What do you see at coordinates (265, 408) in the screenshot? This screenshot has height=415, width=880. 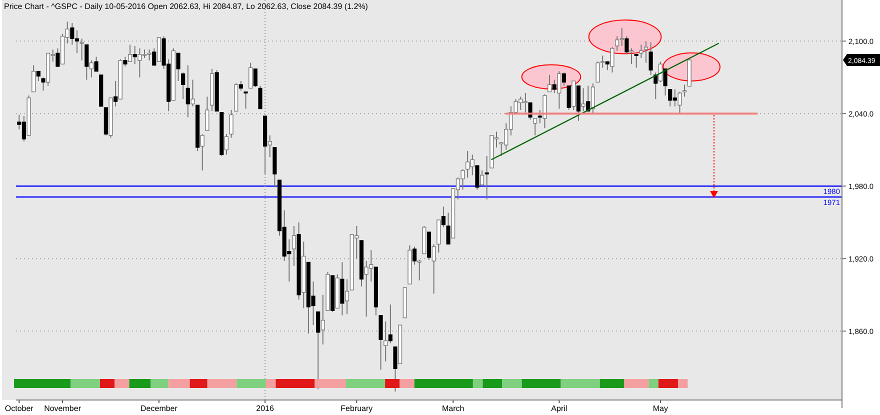 I see `x-tick-label: 2016` at bounding box center [265, 408].